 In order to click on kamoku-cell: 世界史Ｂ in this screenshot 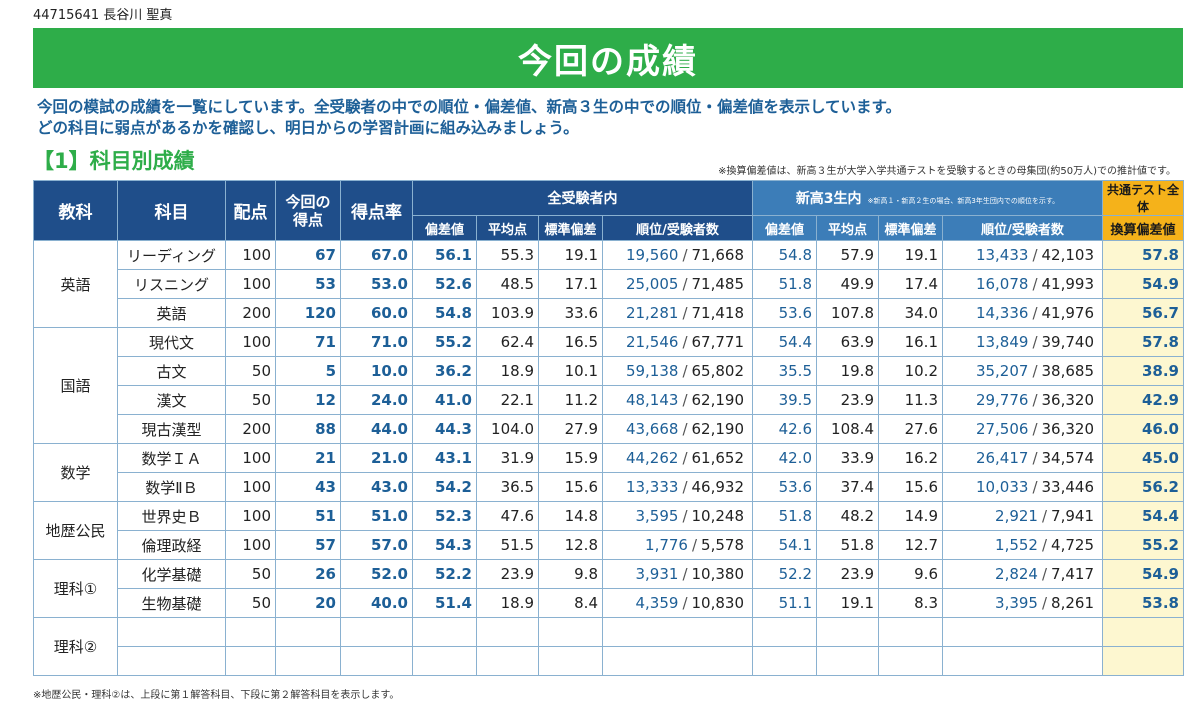, I will do `click(171, 516)`.